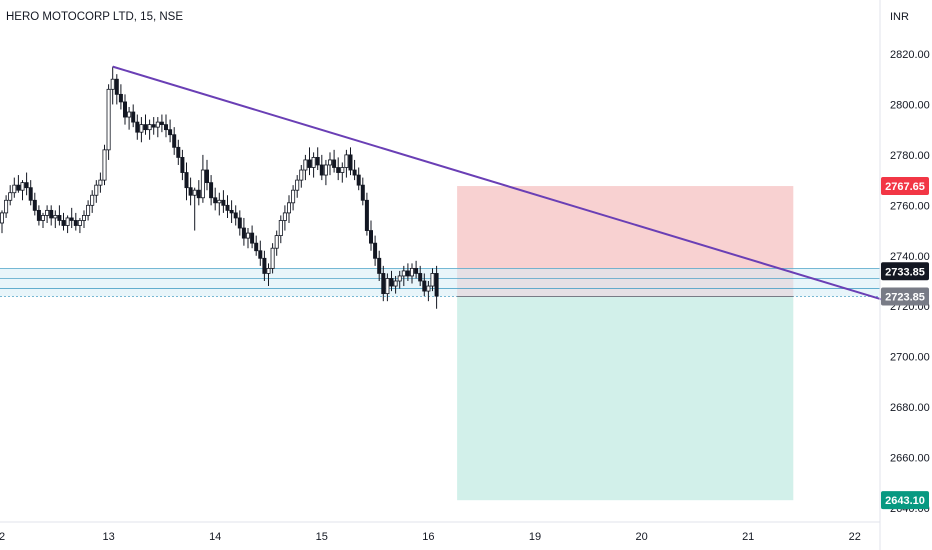 This screenshot has width=932, height=550. What do you see at coordinates (905, 298) in the screenshot?
I see `price-tag-label: 2723.85` at bounding box center [905, 298].